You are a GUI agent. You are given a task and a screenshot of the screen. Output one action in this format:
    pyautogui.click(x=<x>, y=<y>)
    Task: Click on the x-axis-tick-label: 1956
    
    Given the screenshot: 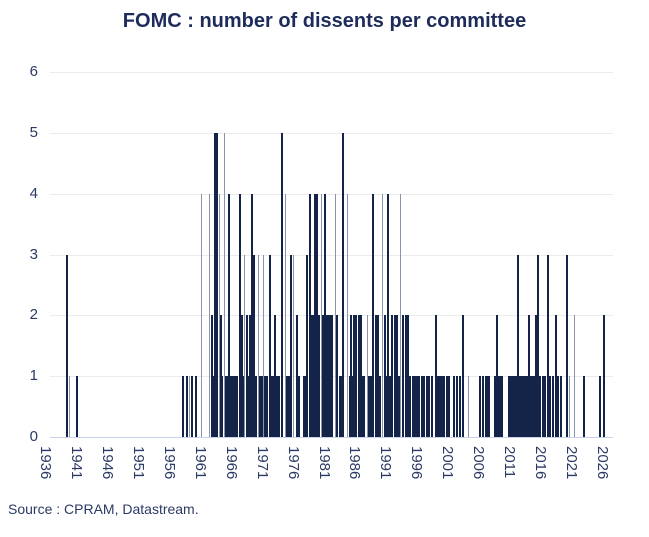 What is the action you would take?
    pyautogui.click(x=169, y=463)
    